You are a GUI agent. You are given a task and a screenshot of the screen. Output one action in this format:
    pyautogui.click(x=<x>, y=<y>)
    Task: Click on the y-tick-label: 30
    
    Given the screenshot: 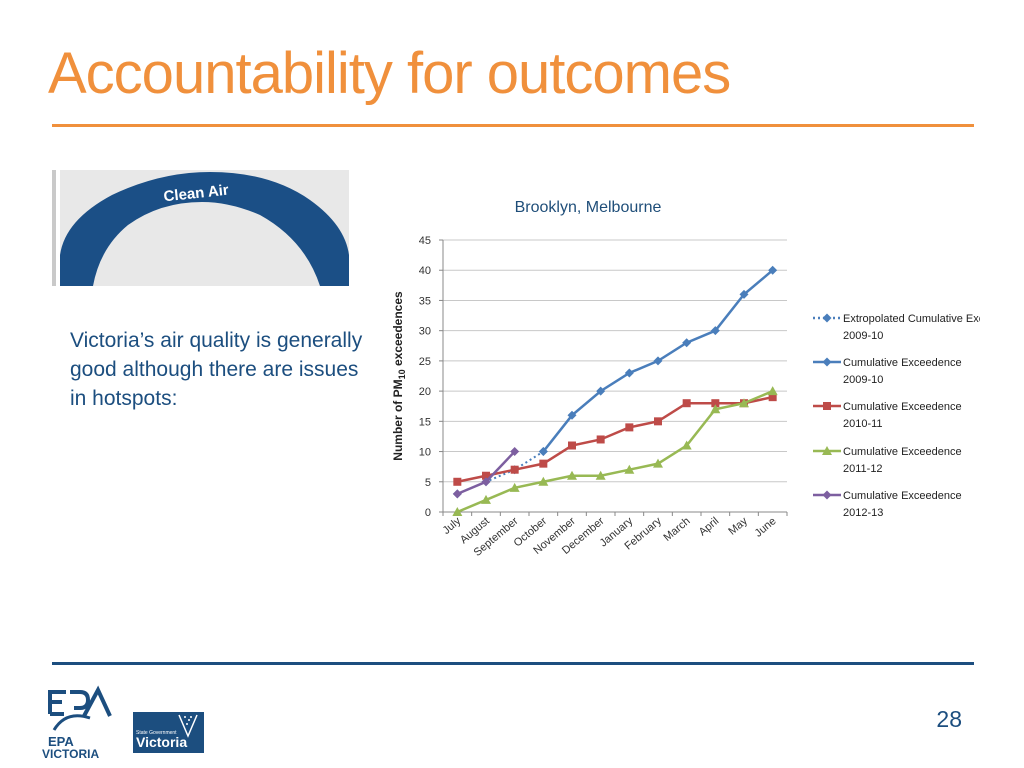 What is the action you would take?
    pyautogui.click(x=425, y=332)
    